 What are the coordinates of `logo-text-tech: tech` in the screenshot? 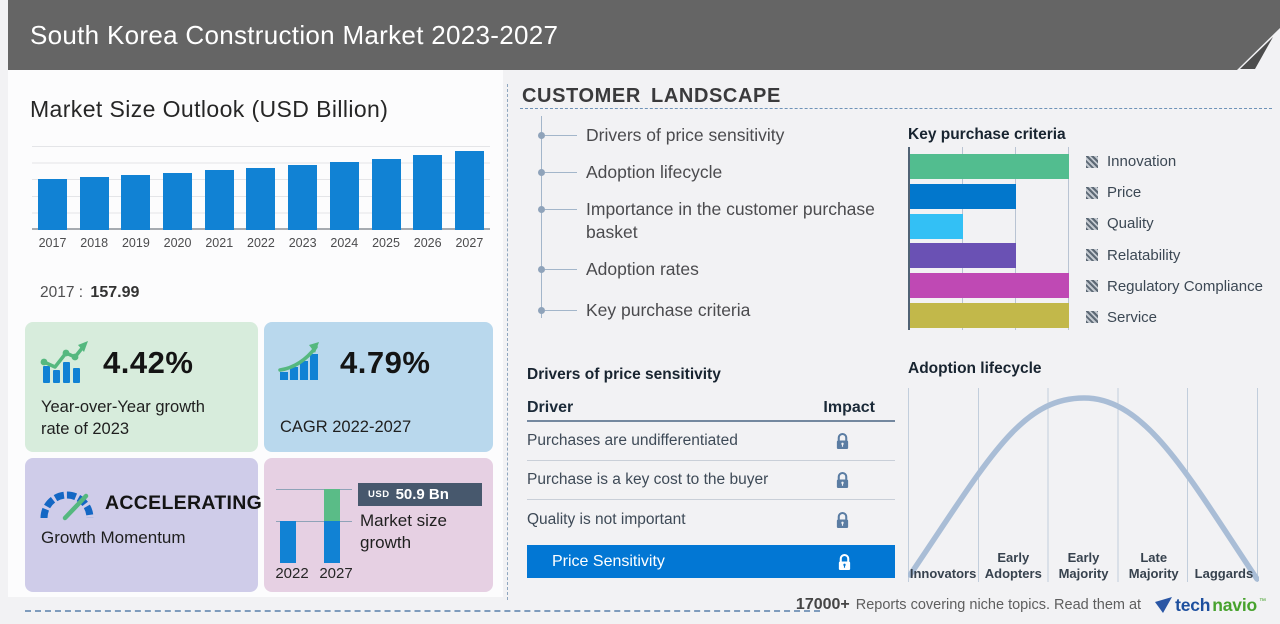 It's located at (1193, 604).